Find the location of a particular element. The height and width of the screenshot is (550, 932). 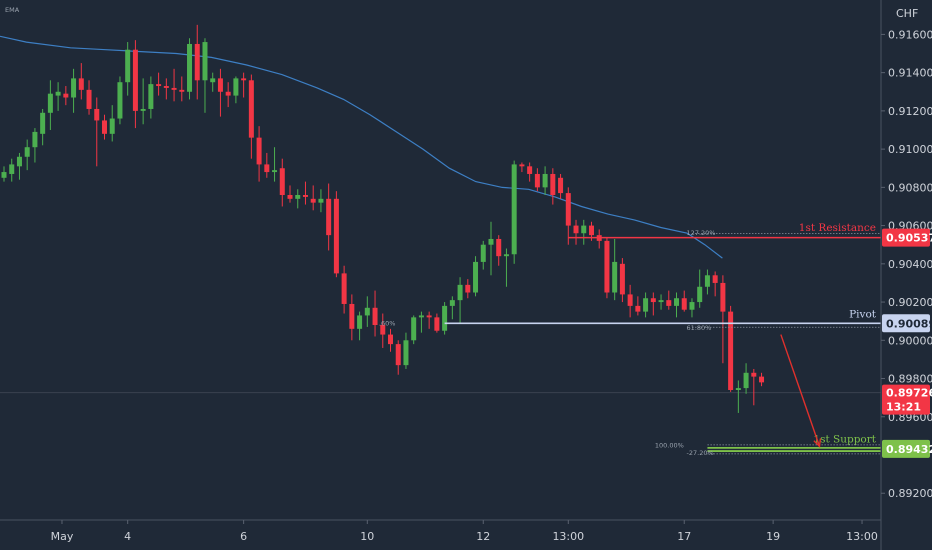

indicator-label: EMA is located at coordinates (12, 10).